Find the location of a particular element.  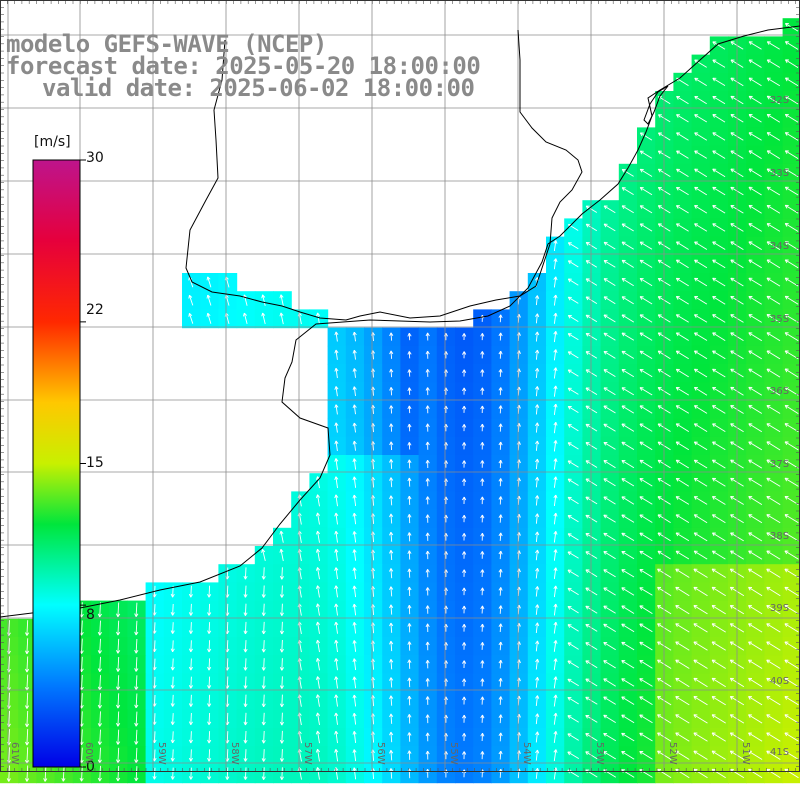

model-title: modelo GEFS-WAVE (NCEP) is located at coordinates (166, 44).